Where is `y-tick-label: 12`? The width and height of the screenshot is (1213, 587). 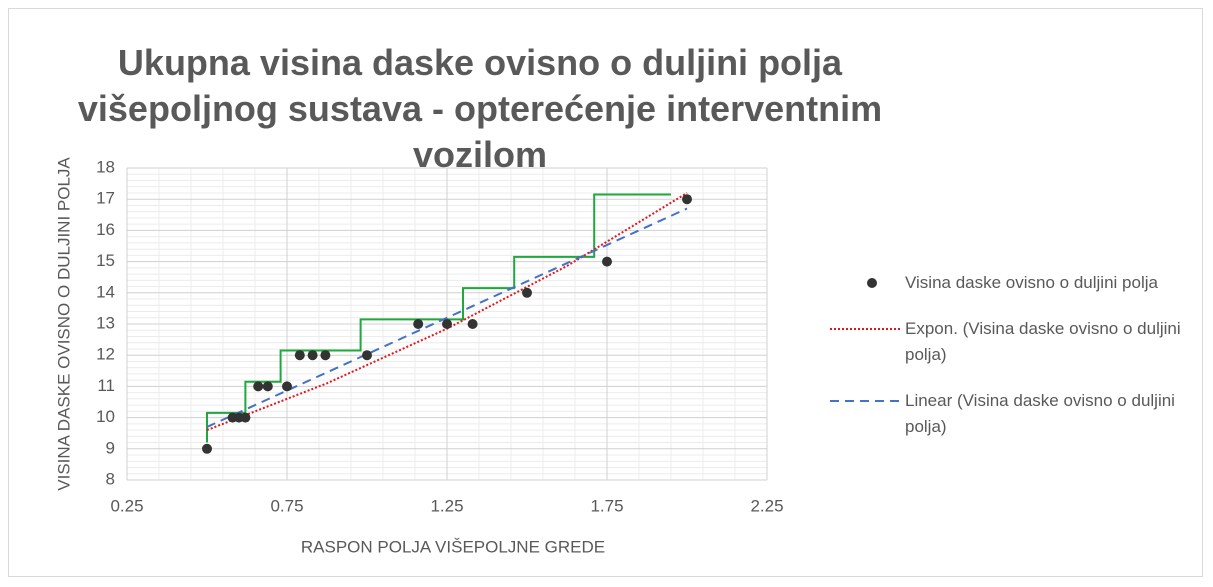
y-tick-label: 12 is located at coordinates (105, 354).